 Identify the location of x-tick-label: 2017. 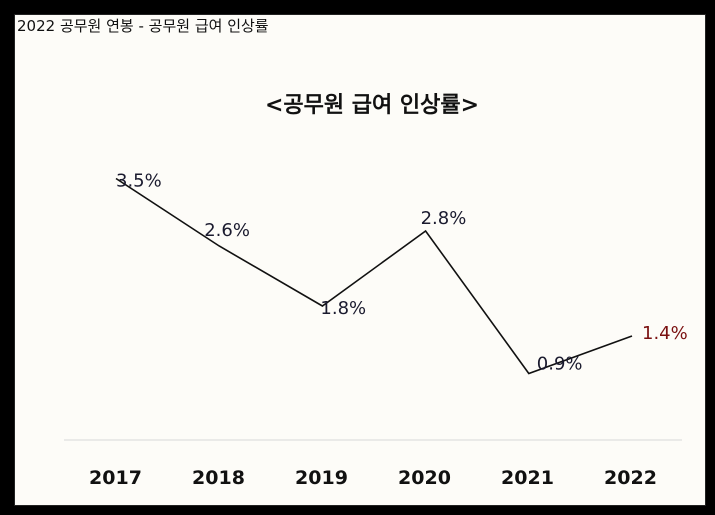
(115, 478).